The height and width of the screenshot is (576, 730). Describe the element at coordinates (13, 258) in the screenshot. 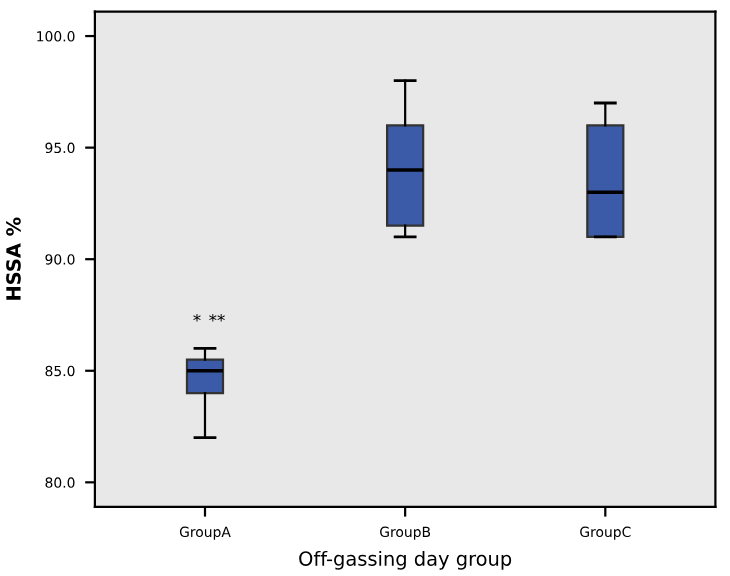

I see `y-axis-title: HSSA %` at that location.